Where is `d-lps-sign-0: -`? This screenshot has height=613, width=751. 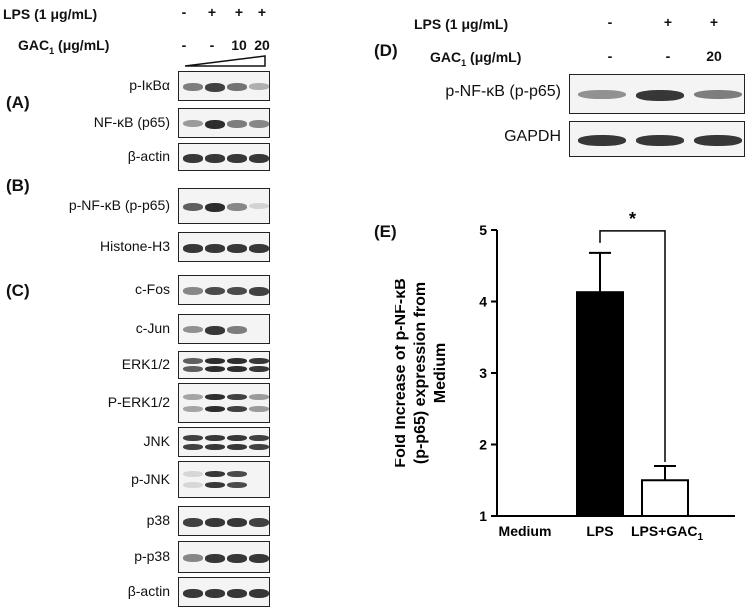
d-lps-sign-0: - is located at coordinates (610, 22).